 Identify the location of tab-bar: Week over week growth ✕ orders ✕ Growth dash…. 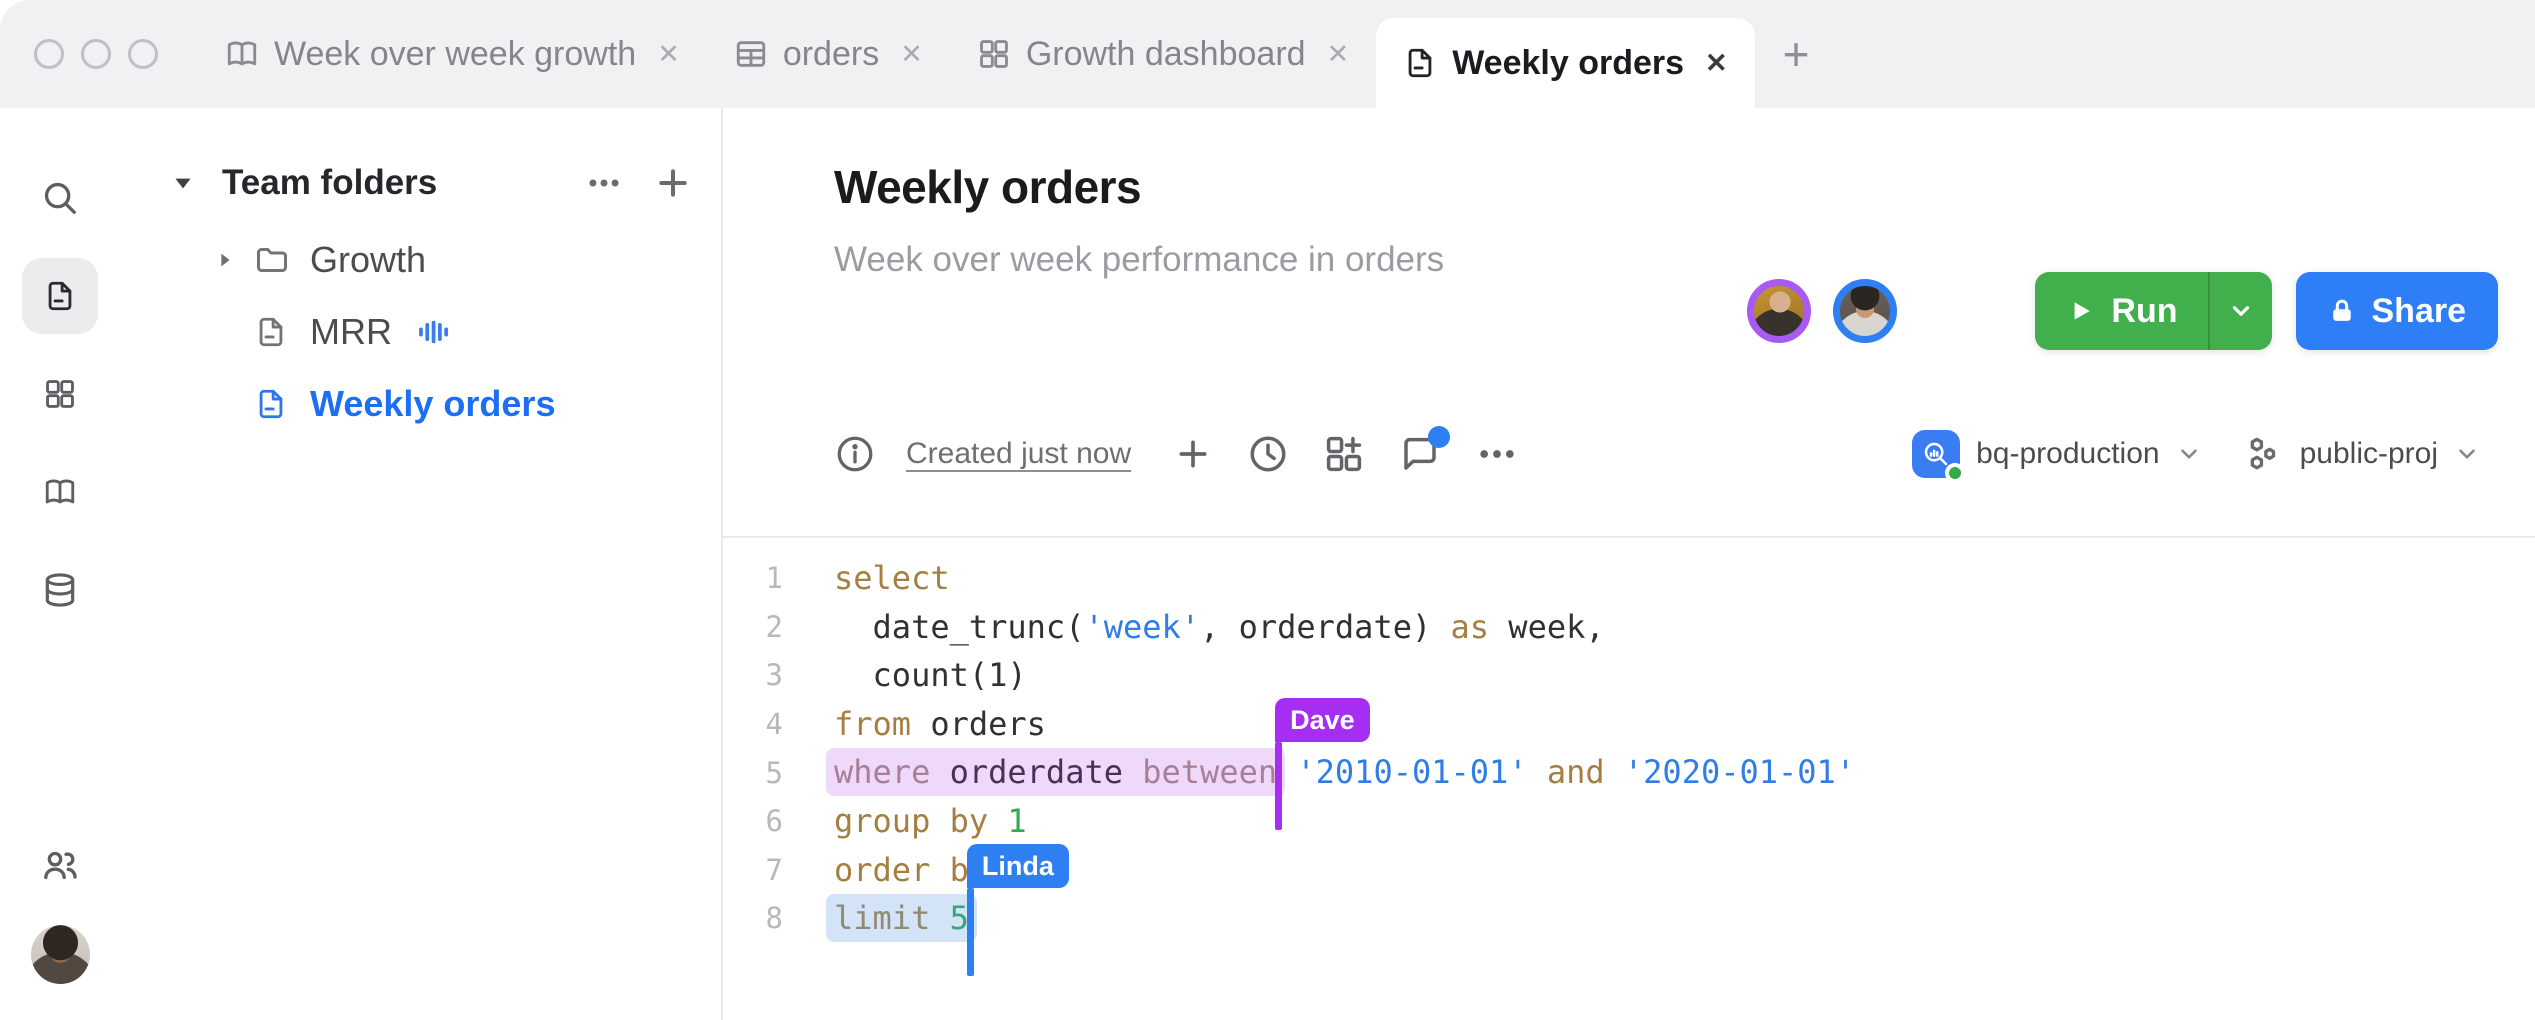
(1267, 54).